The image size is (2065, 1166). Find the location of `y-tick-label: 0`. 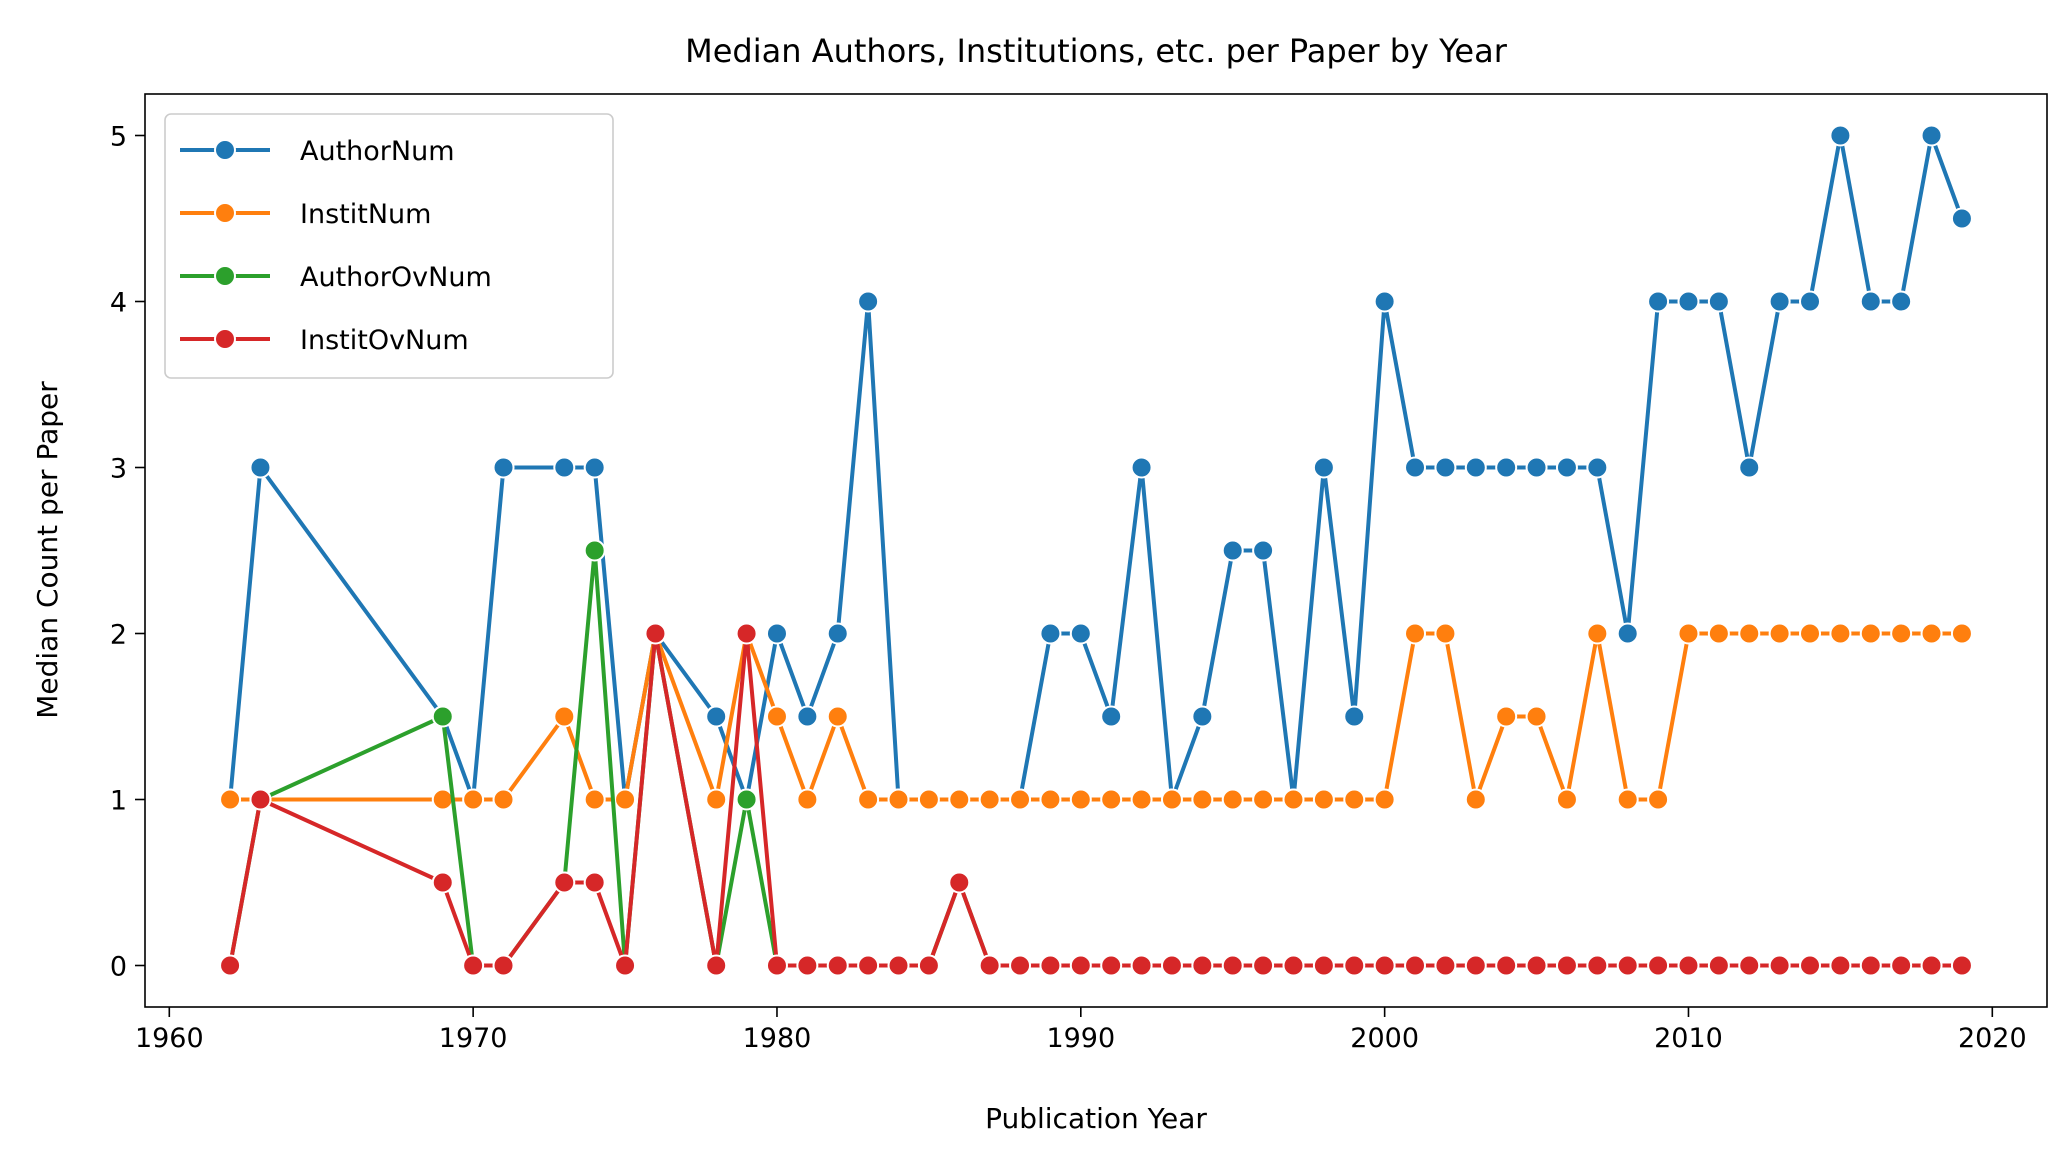

y-tick-label: 0 is located at coordinates (118, 967).